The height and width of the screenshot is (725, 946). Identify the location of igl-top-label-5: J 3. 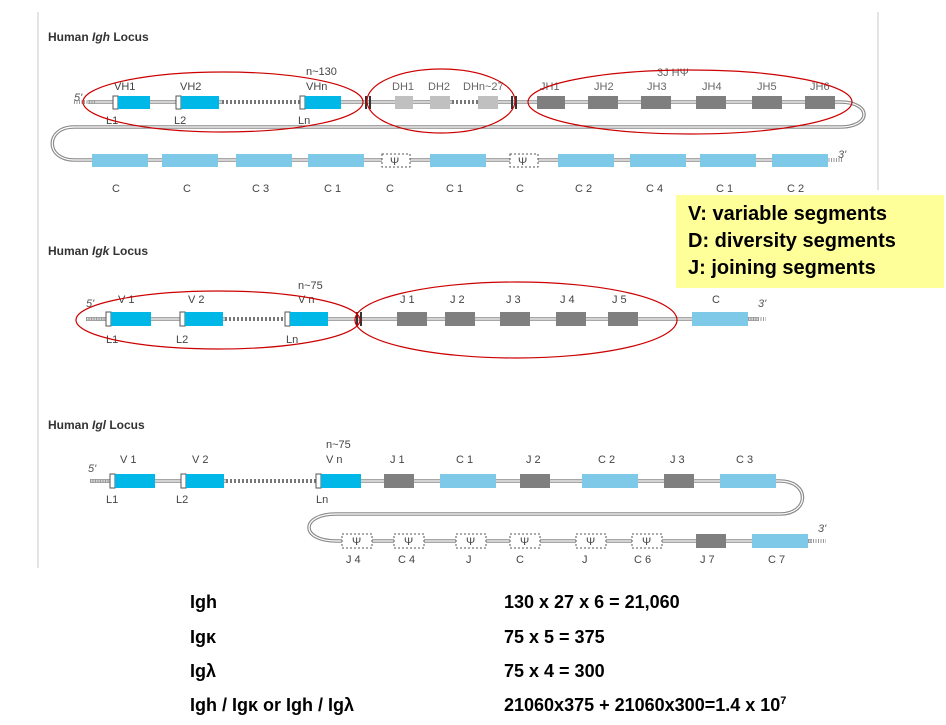
(677, 460).